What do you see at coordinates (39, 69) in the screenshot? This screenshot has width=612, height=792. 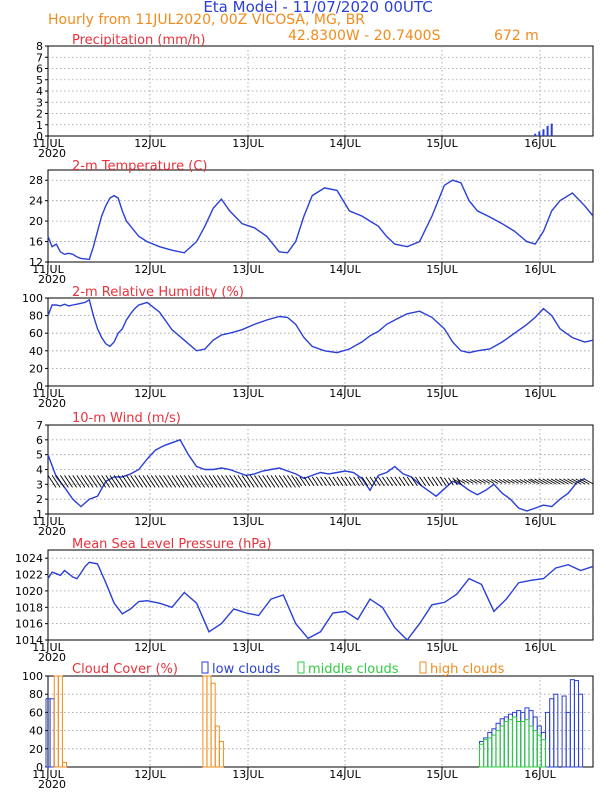 I see `precip-ytick-label: 6` at bounding box center [39, 69].